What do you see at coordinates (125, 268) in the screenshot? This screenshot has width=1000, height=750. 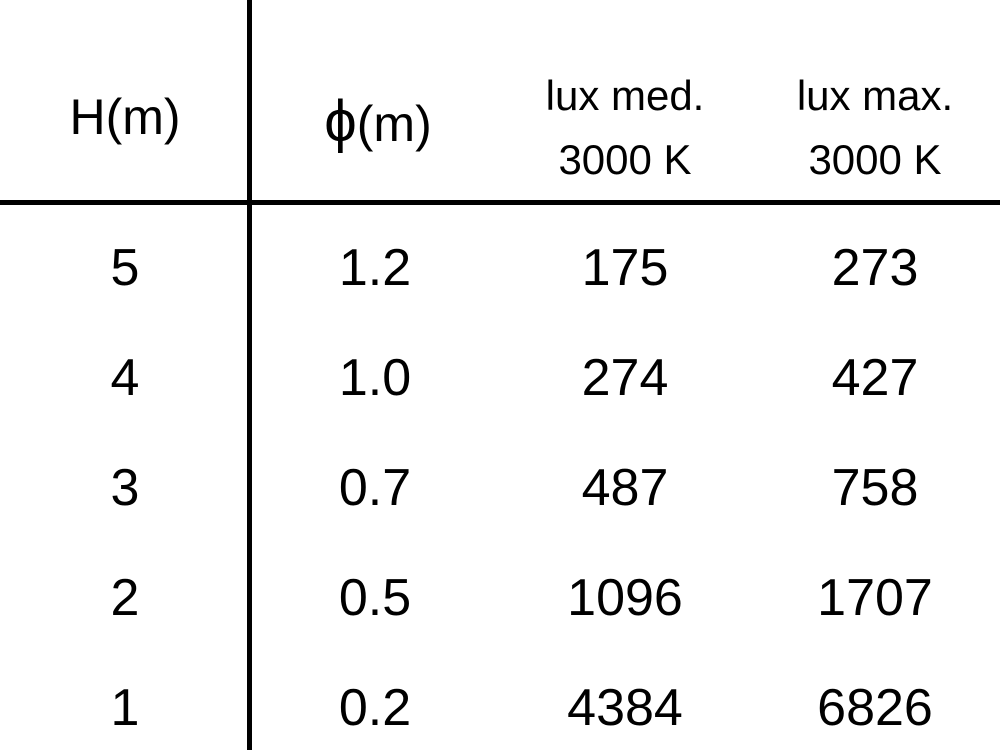 I see `cell-height: 5` at bounding box center [125, 268].